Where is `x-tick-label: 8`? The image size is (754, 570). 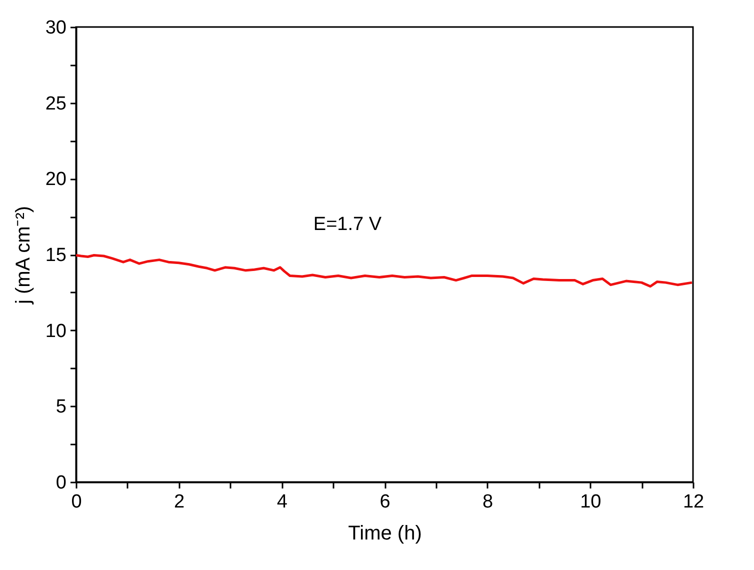 x-tick-label: 8 is located at coordinates (488, 502).